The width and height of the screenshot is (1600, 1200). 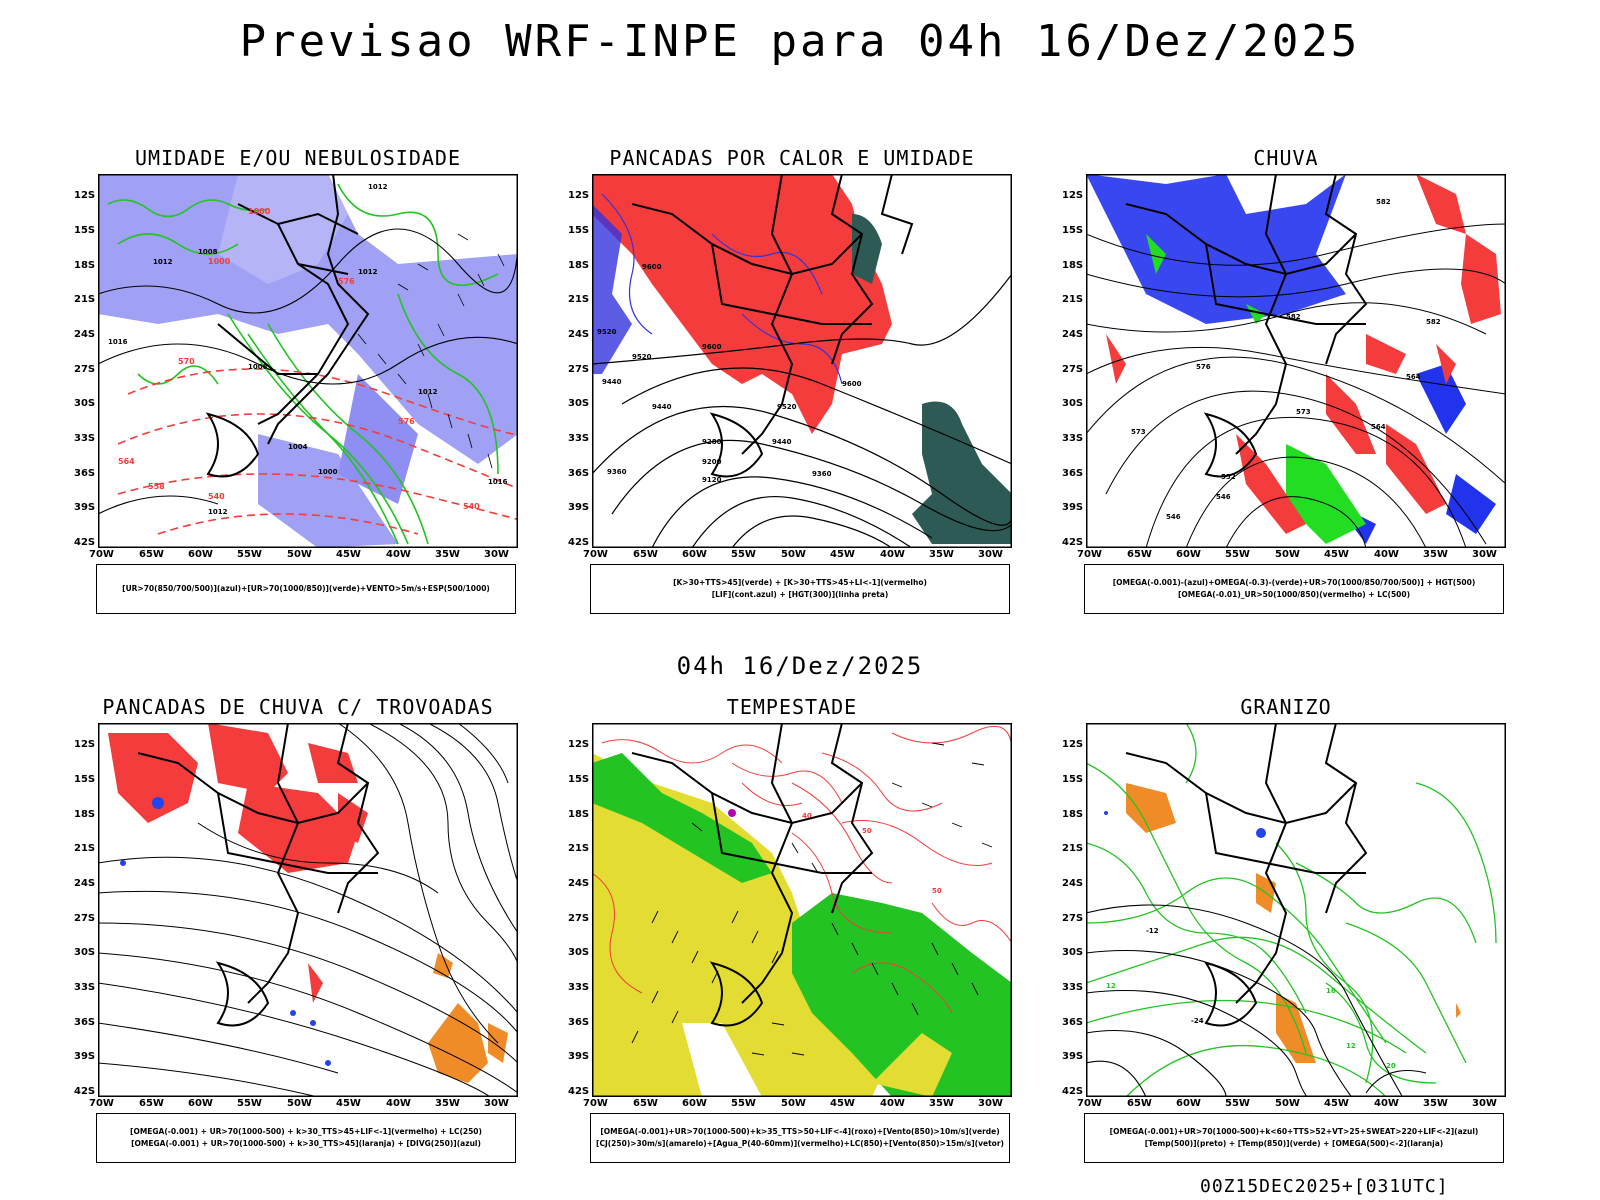 What do you see at coordinates (1378, 427) in the screenshot?
I see `svg-text: 564` at bounding box center [1378, 427].